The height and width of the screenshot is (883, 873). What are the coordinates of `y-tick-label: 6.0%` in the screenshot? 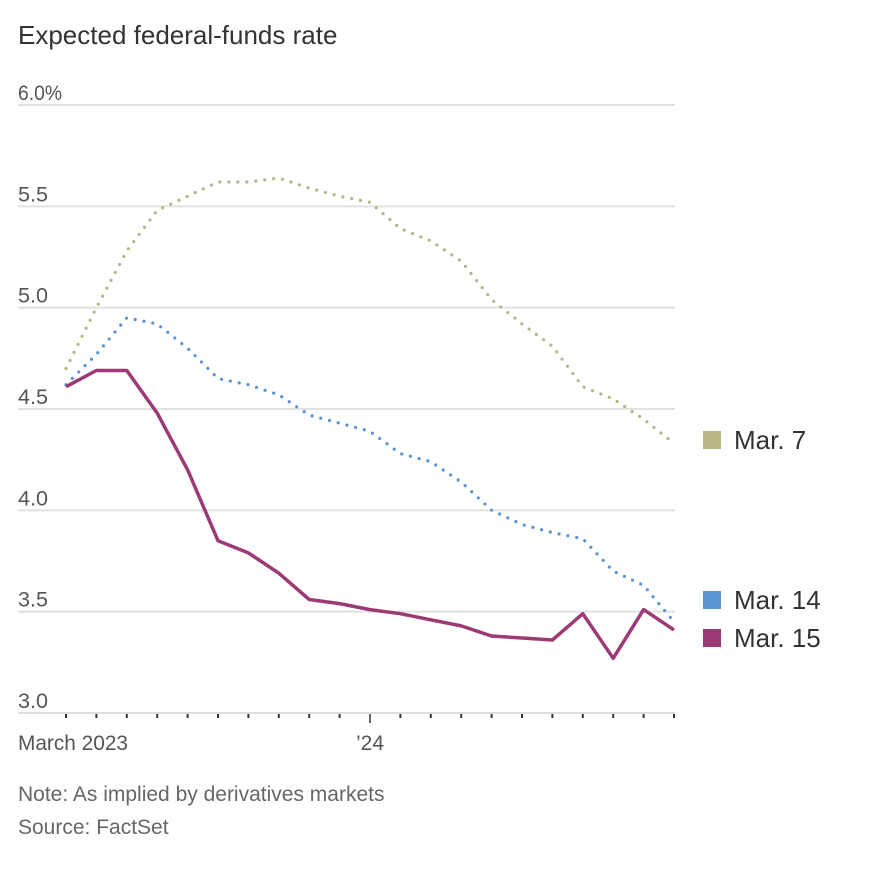 It's located at (40, 93).